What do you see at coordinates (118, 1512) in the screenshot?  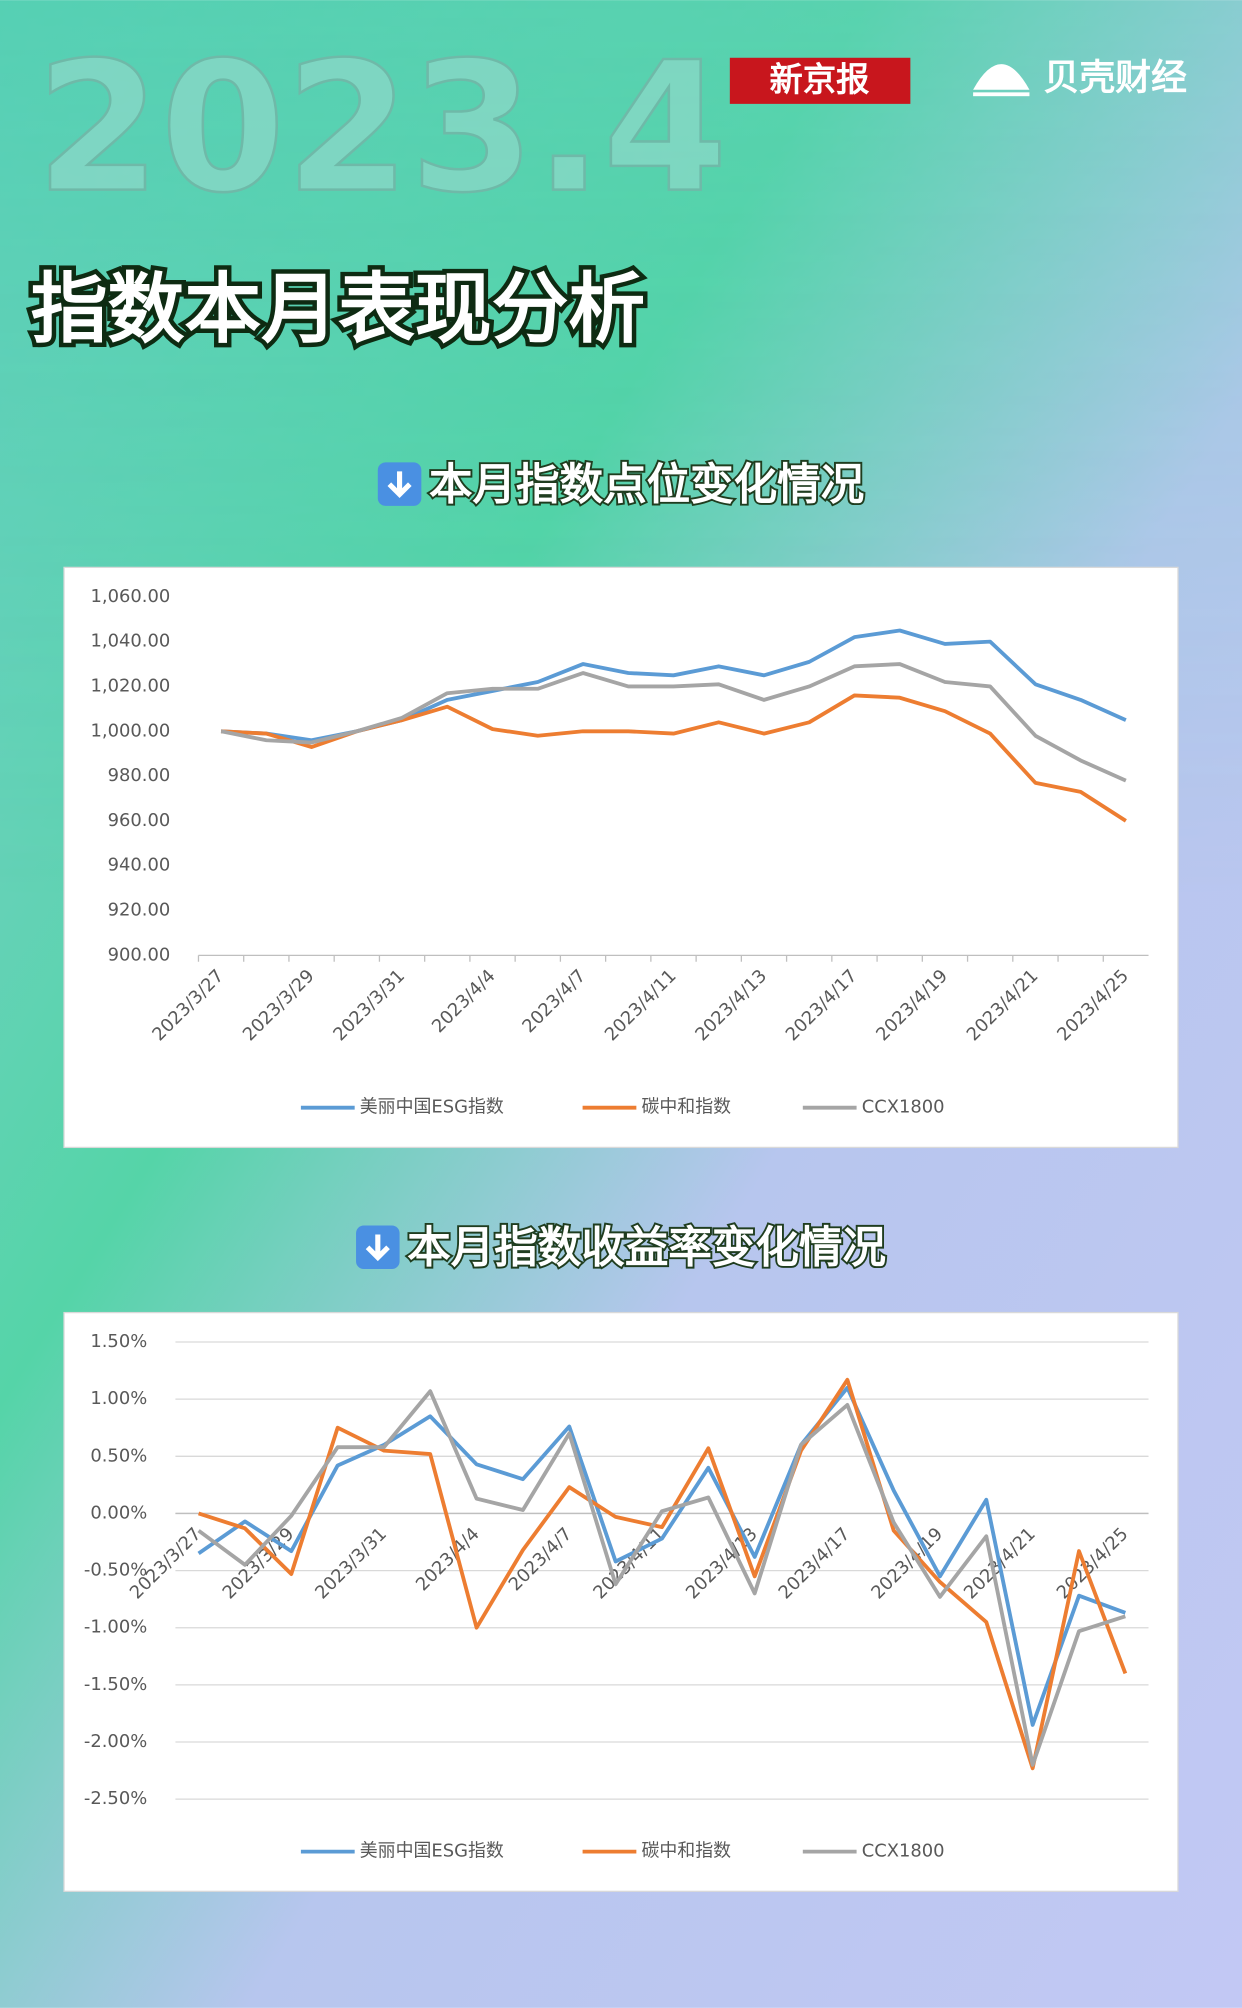 I see `y-tick-label: 0.00%` at bounding box center [118, 1512].